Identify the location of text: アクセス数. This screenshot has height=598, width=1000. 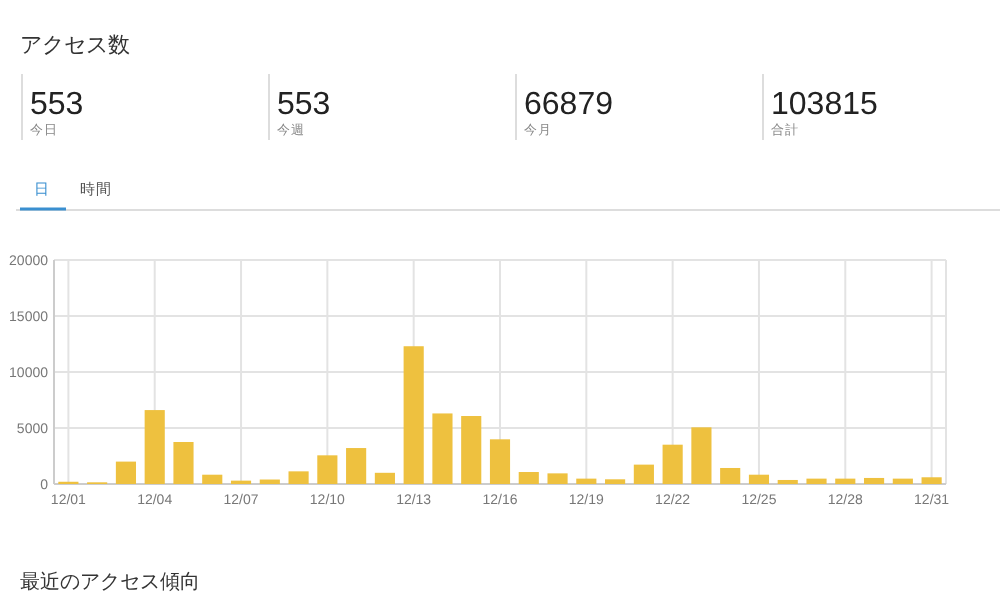
(75, 46).